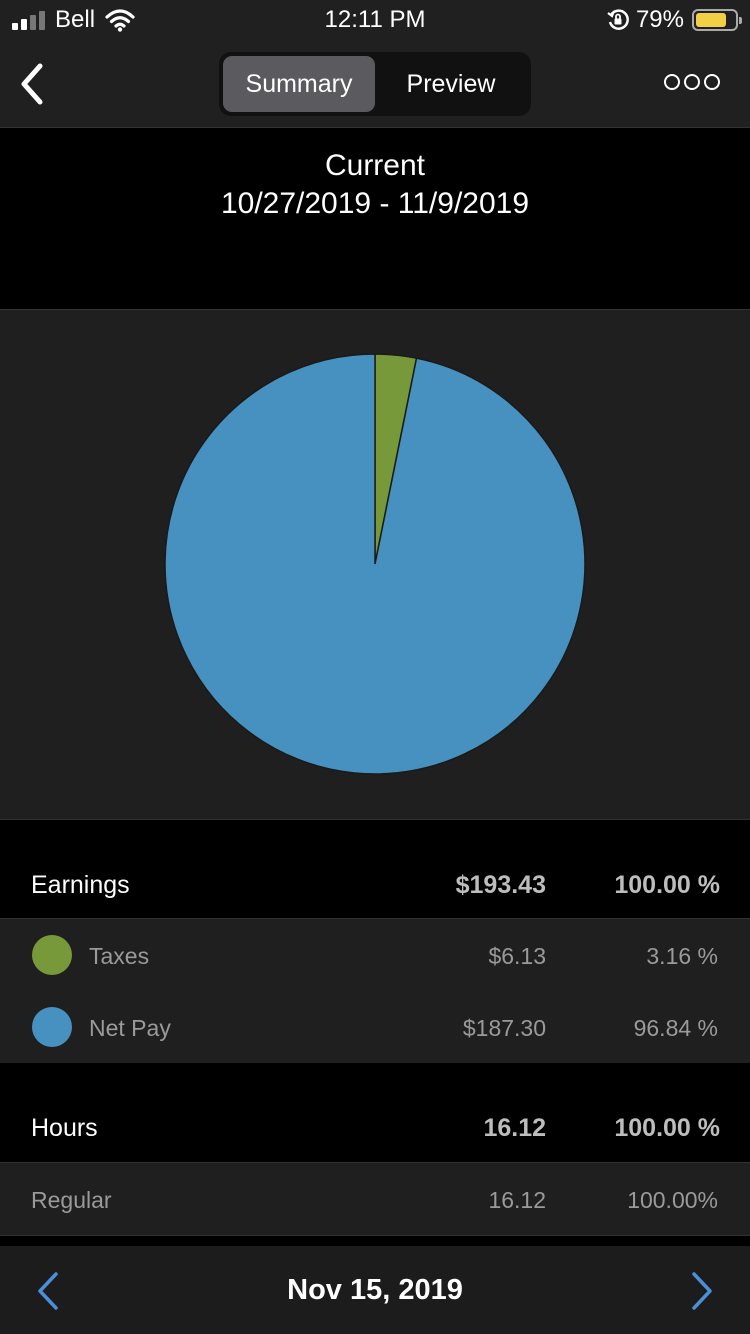 This screenshot has height=1334, width=750. I want to click on orientation-lock-icon, so click(618, 19).